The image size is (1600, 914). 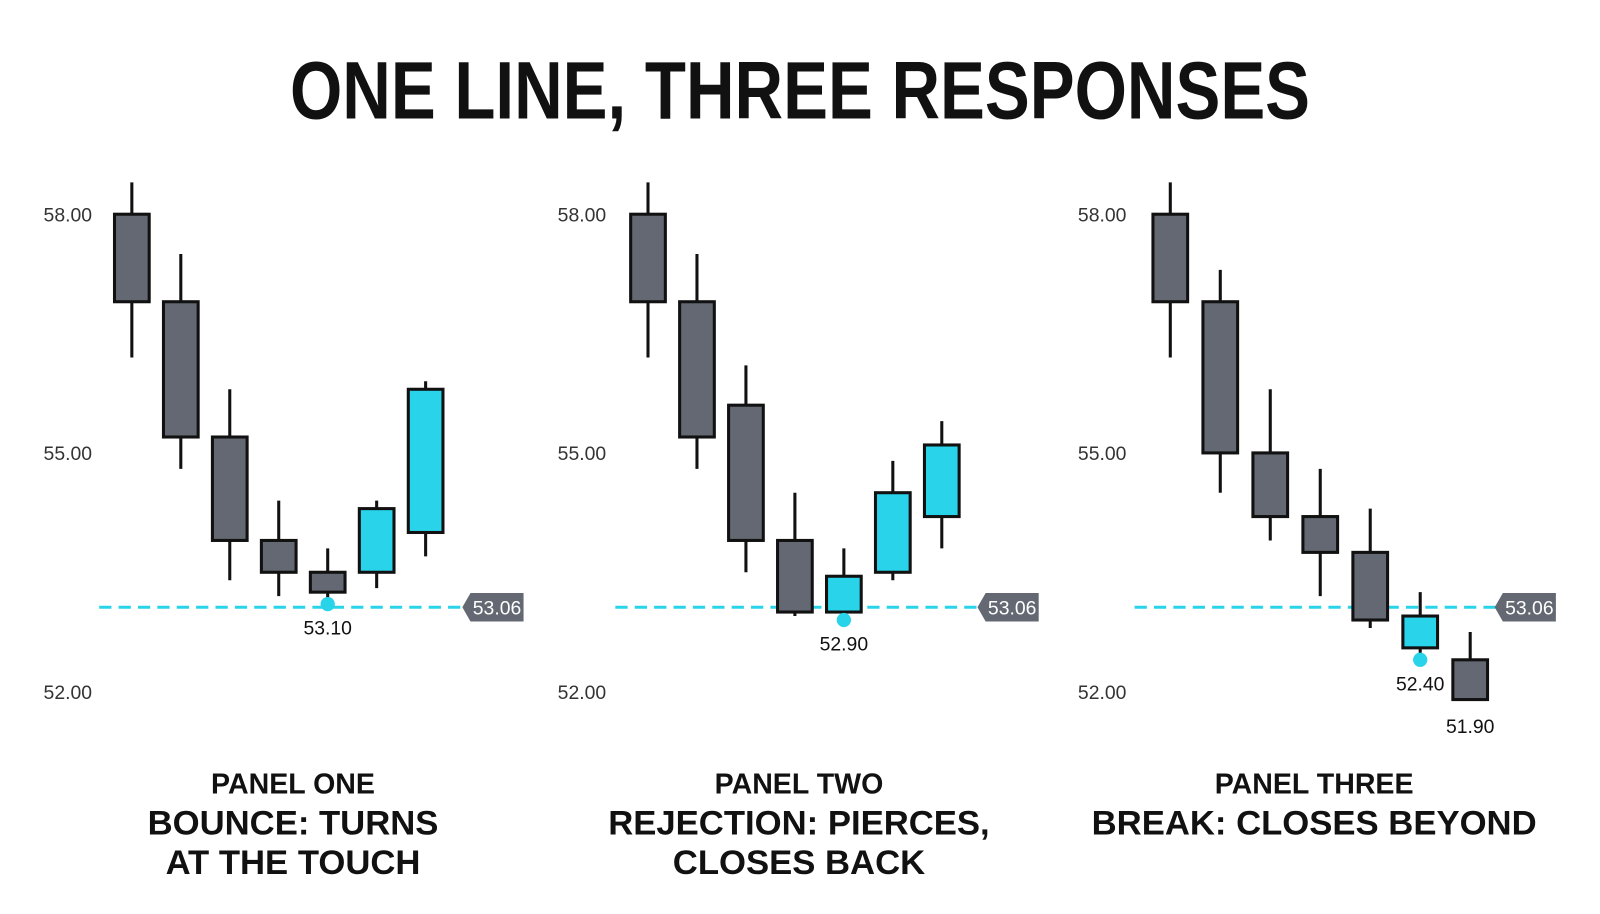 What do you see at coordinates (844, 645) in the screenshot?
I see `low-label: 52.90` at bounding box center [844, 645].